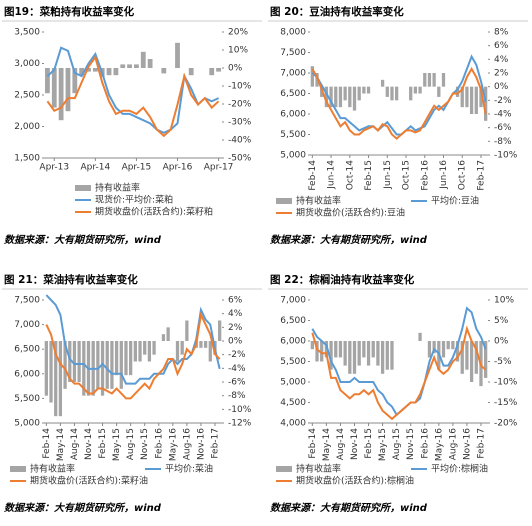 This screenshot has width=532, height=526. What do you see at coordinates (332, 175) in the screenshot?
I see `x-tick-label: Jun-14` at bounding box center [332, 175].